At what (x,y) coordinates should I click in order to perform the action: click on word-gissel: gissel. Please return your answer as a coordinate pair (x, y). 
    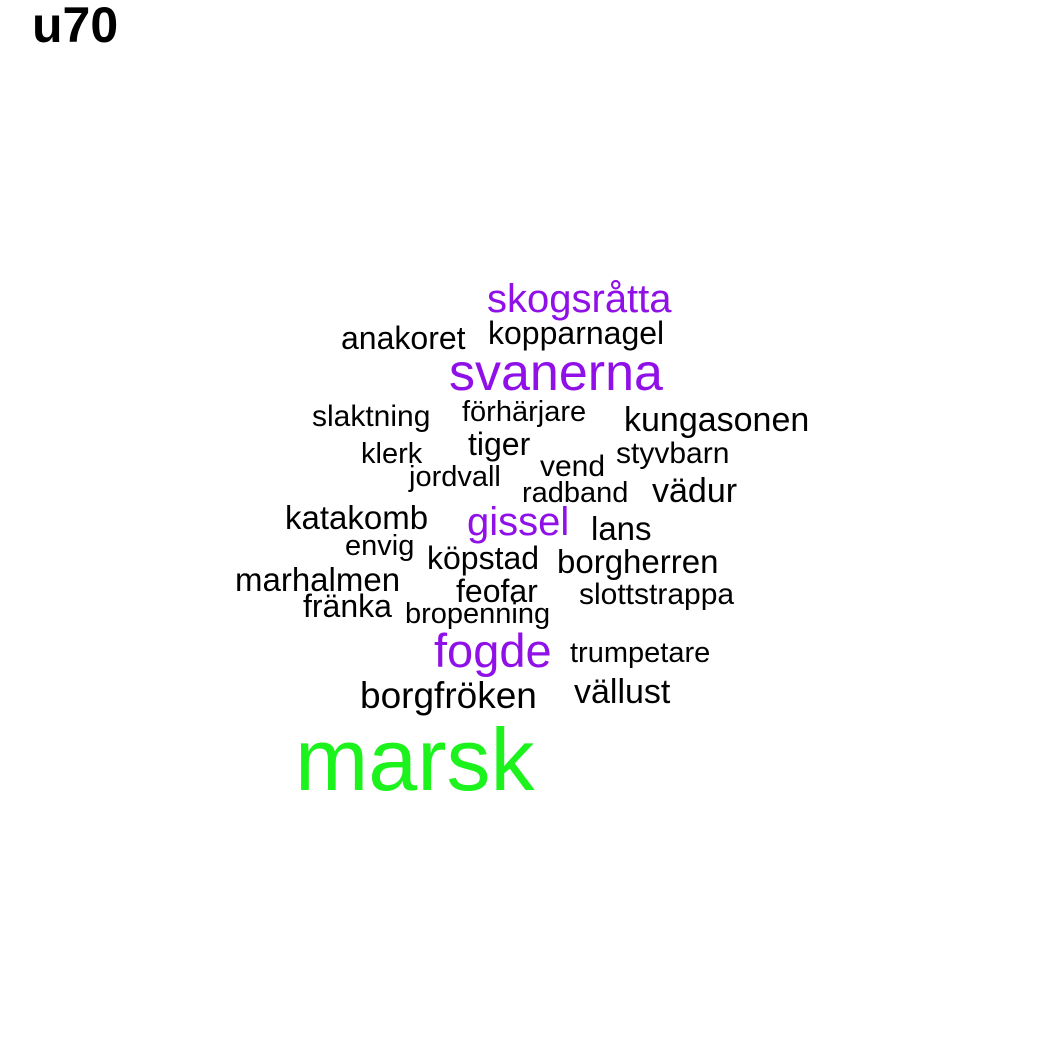
    Looking at the image, I should click on (518, 522).